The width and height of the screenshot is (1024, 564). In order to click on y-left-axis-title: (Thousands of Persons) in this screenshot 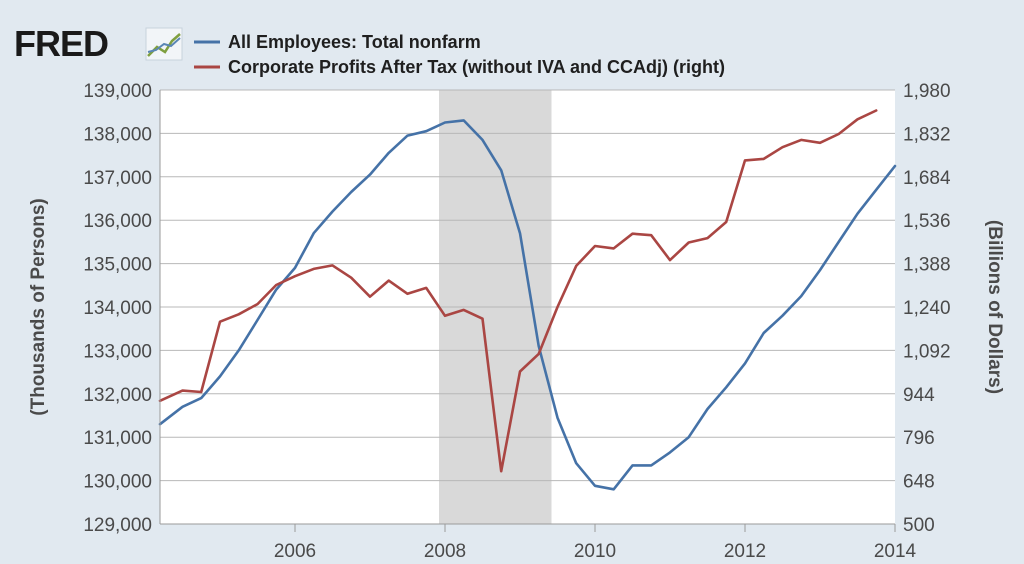, I will do `click(38, 306)`.